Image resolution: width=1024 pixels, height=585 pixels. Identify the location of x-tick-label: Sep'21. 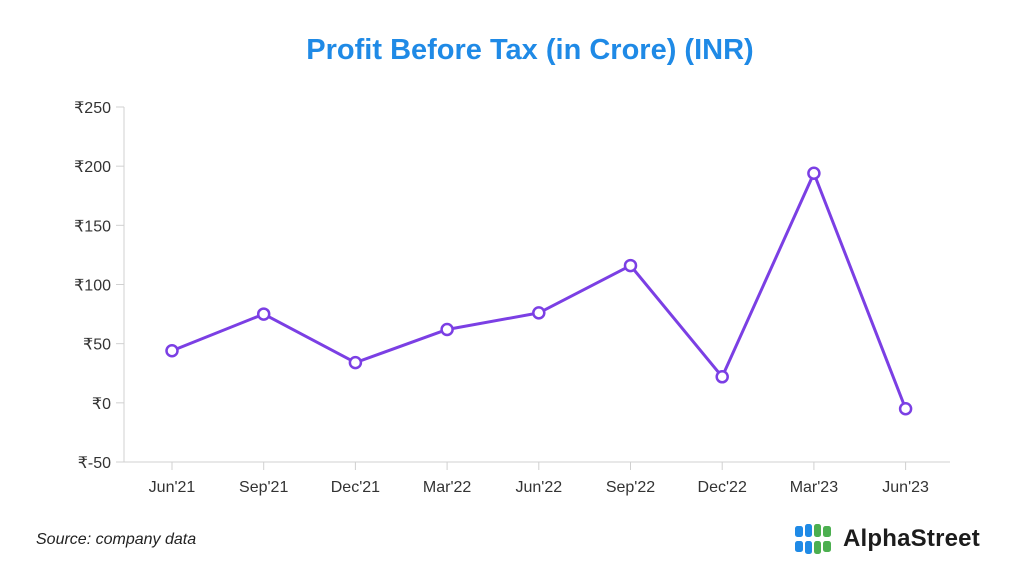
(263, 487).